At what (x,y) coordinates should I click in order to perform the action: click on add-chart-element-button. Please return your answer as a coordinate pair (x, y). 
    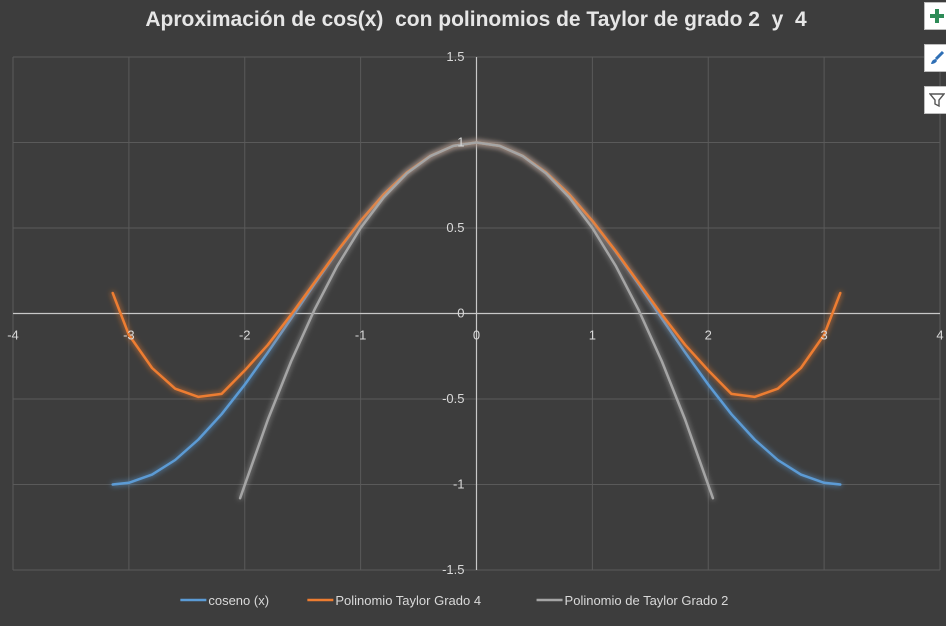
    Looking at the image, I should click on (935, 16).